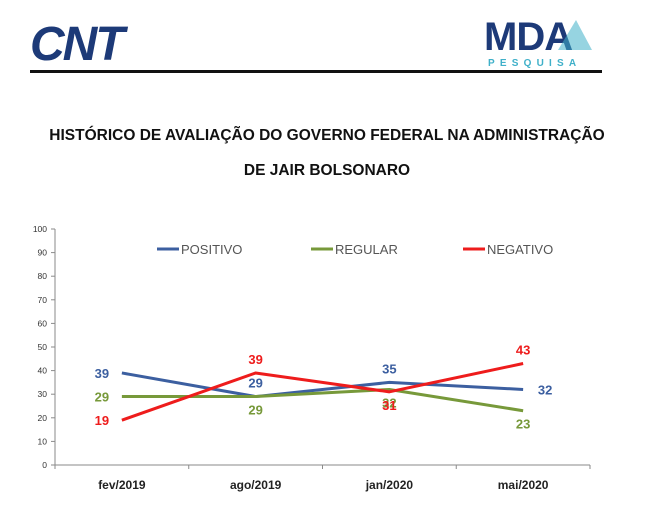  I want to click on y-tick-label: 80, so click(43, 276).